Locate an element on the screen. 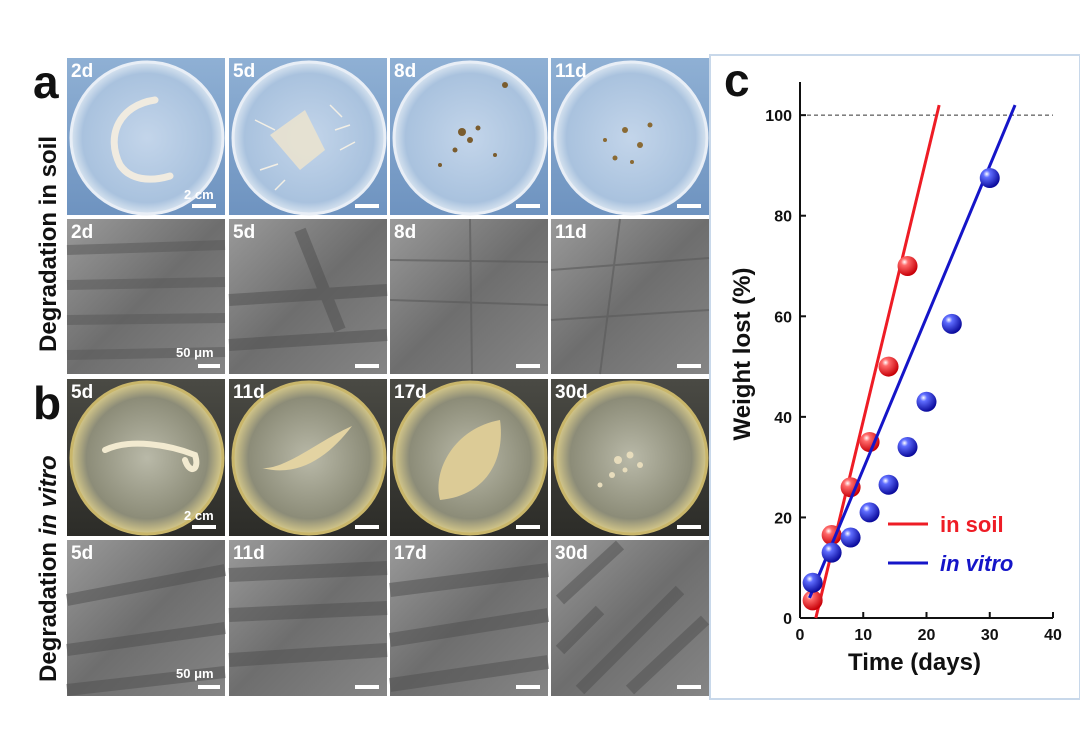 This screenshot has width=1080, height=743. y-tick-label: 100 is located at coordinates (778, 116).